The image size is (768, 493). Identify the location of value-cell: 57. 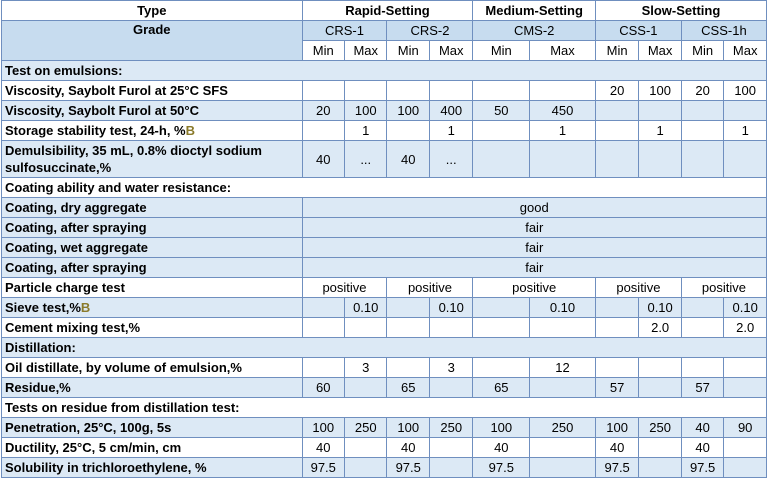
(617, 387).